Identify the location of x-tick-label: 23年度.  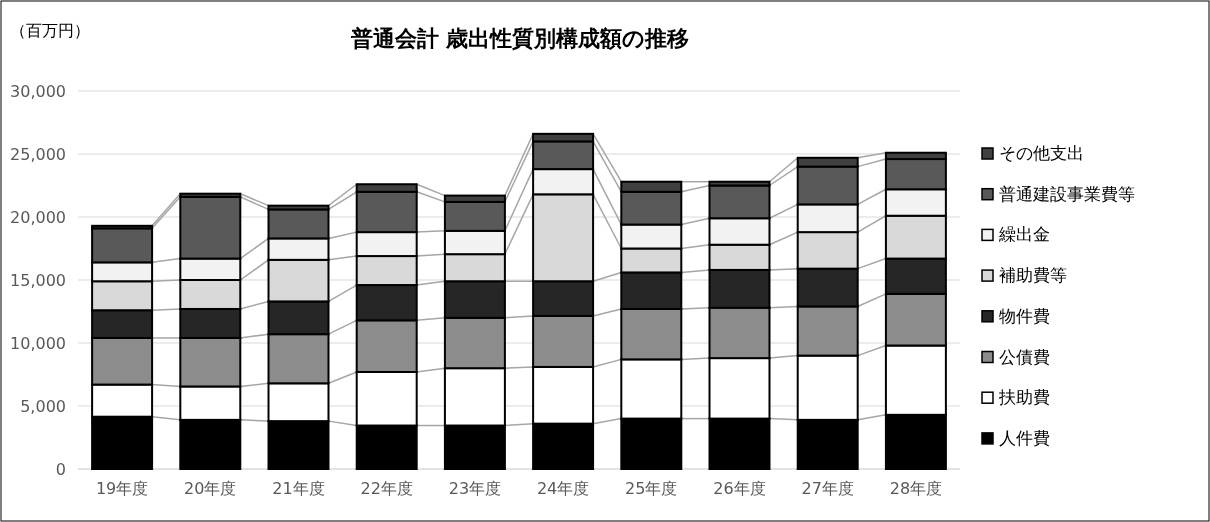
(475, 488).